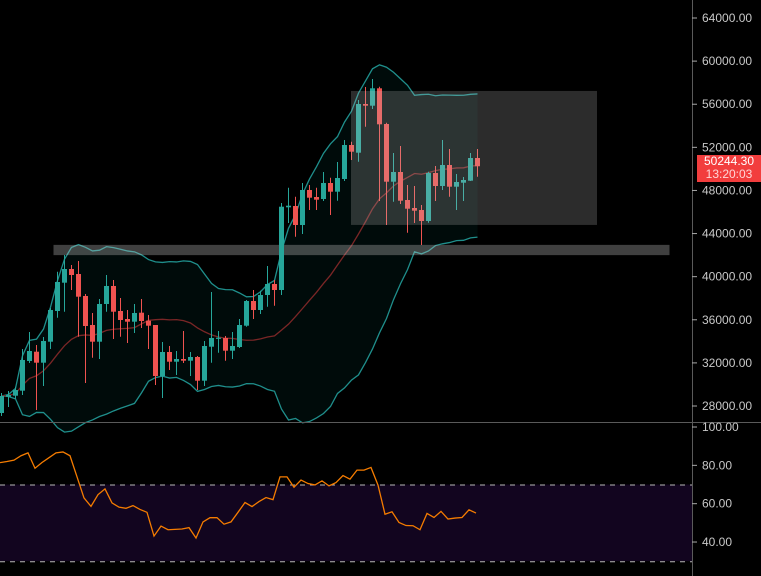  What do you see at coordinates (727, 18) in the screenshot?
I see `price-tick-label: 64000.00` at bounding box center [727, 18].